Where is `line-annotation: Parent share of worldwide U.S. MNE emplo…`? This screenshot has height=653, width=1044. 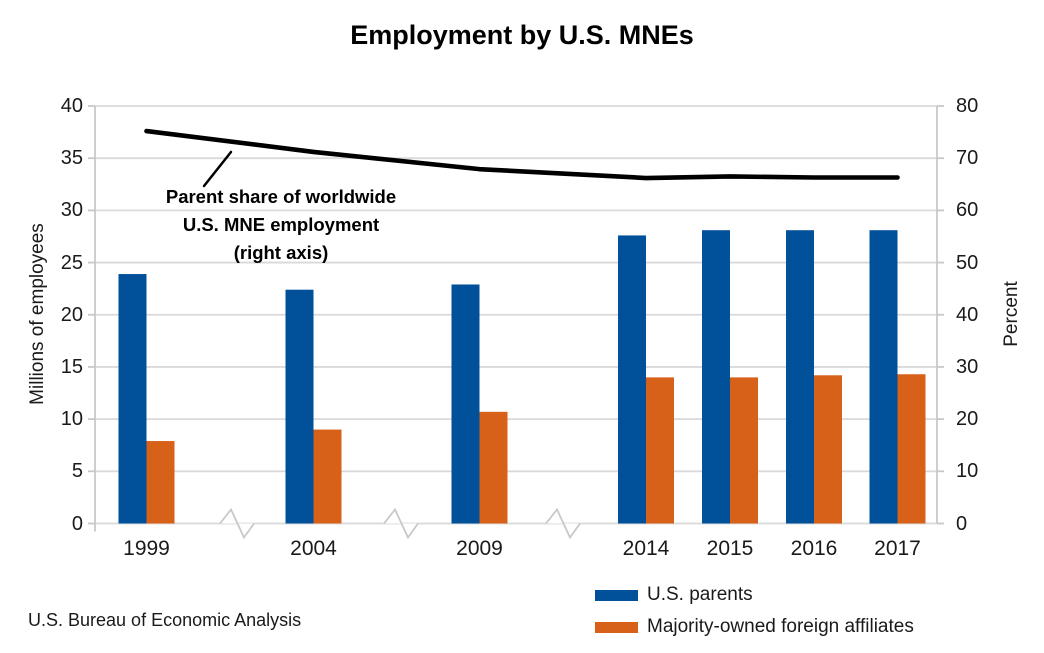 line-annotation: Parent share of worldwide U.S. MNE emplo… is located at coordinates (281, 225).